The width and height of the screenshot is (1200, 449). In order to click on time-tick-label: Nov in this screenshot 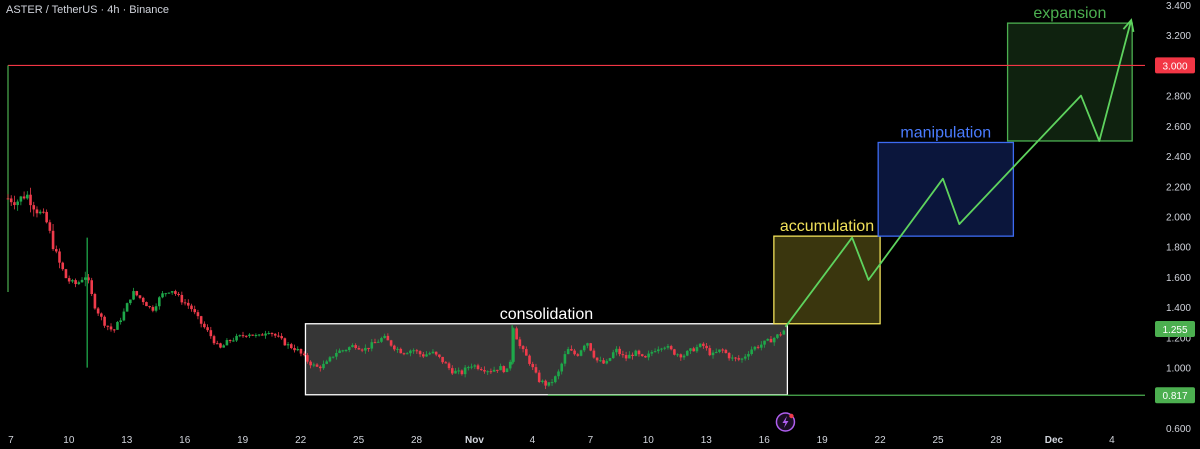, I will do `click(474, 440)`.